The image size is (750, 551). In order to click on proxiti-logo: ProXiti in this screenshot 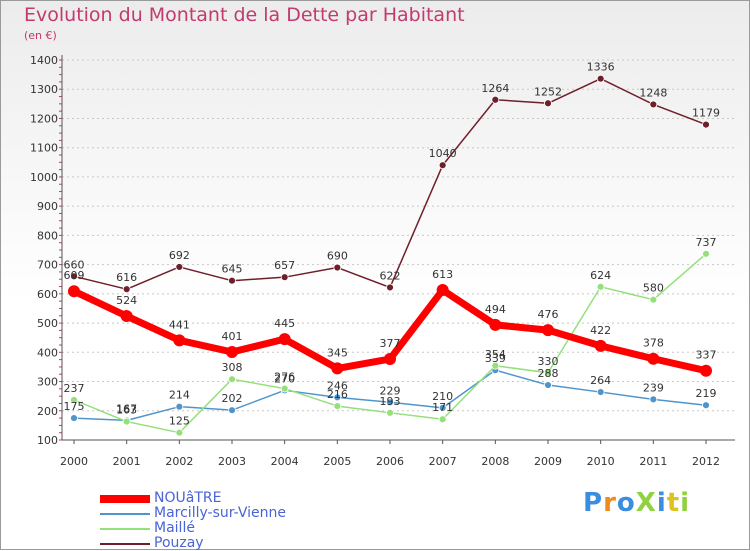, I will do `click(636, 503)`.